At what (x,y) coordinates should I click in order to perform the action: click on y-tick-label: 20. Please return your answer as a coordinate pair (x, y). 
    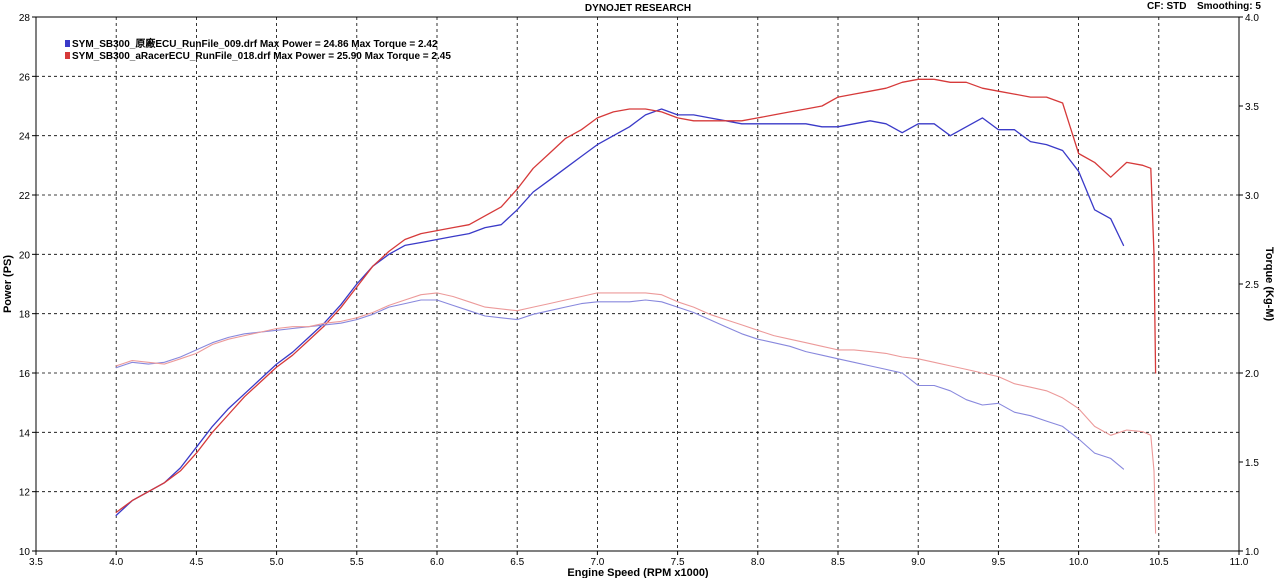
    Looking at the image, I should click on (25, 255).